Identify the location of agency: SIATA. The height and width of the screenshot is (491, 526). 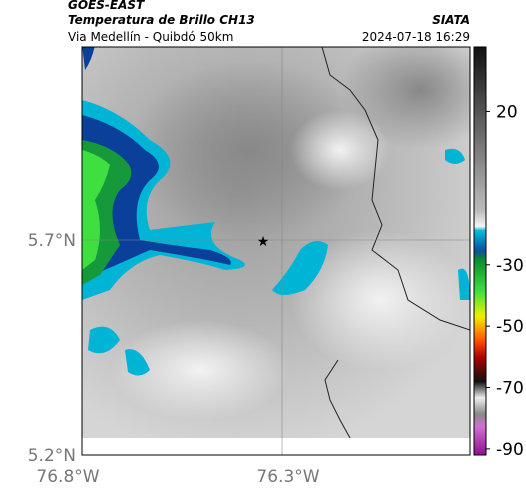
(451, 20).